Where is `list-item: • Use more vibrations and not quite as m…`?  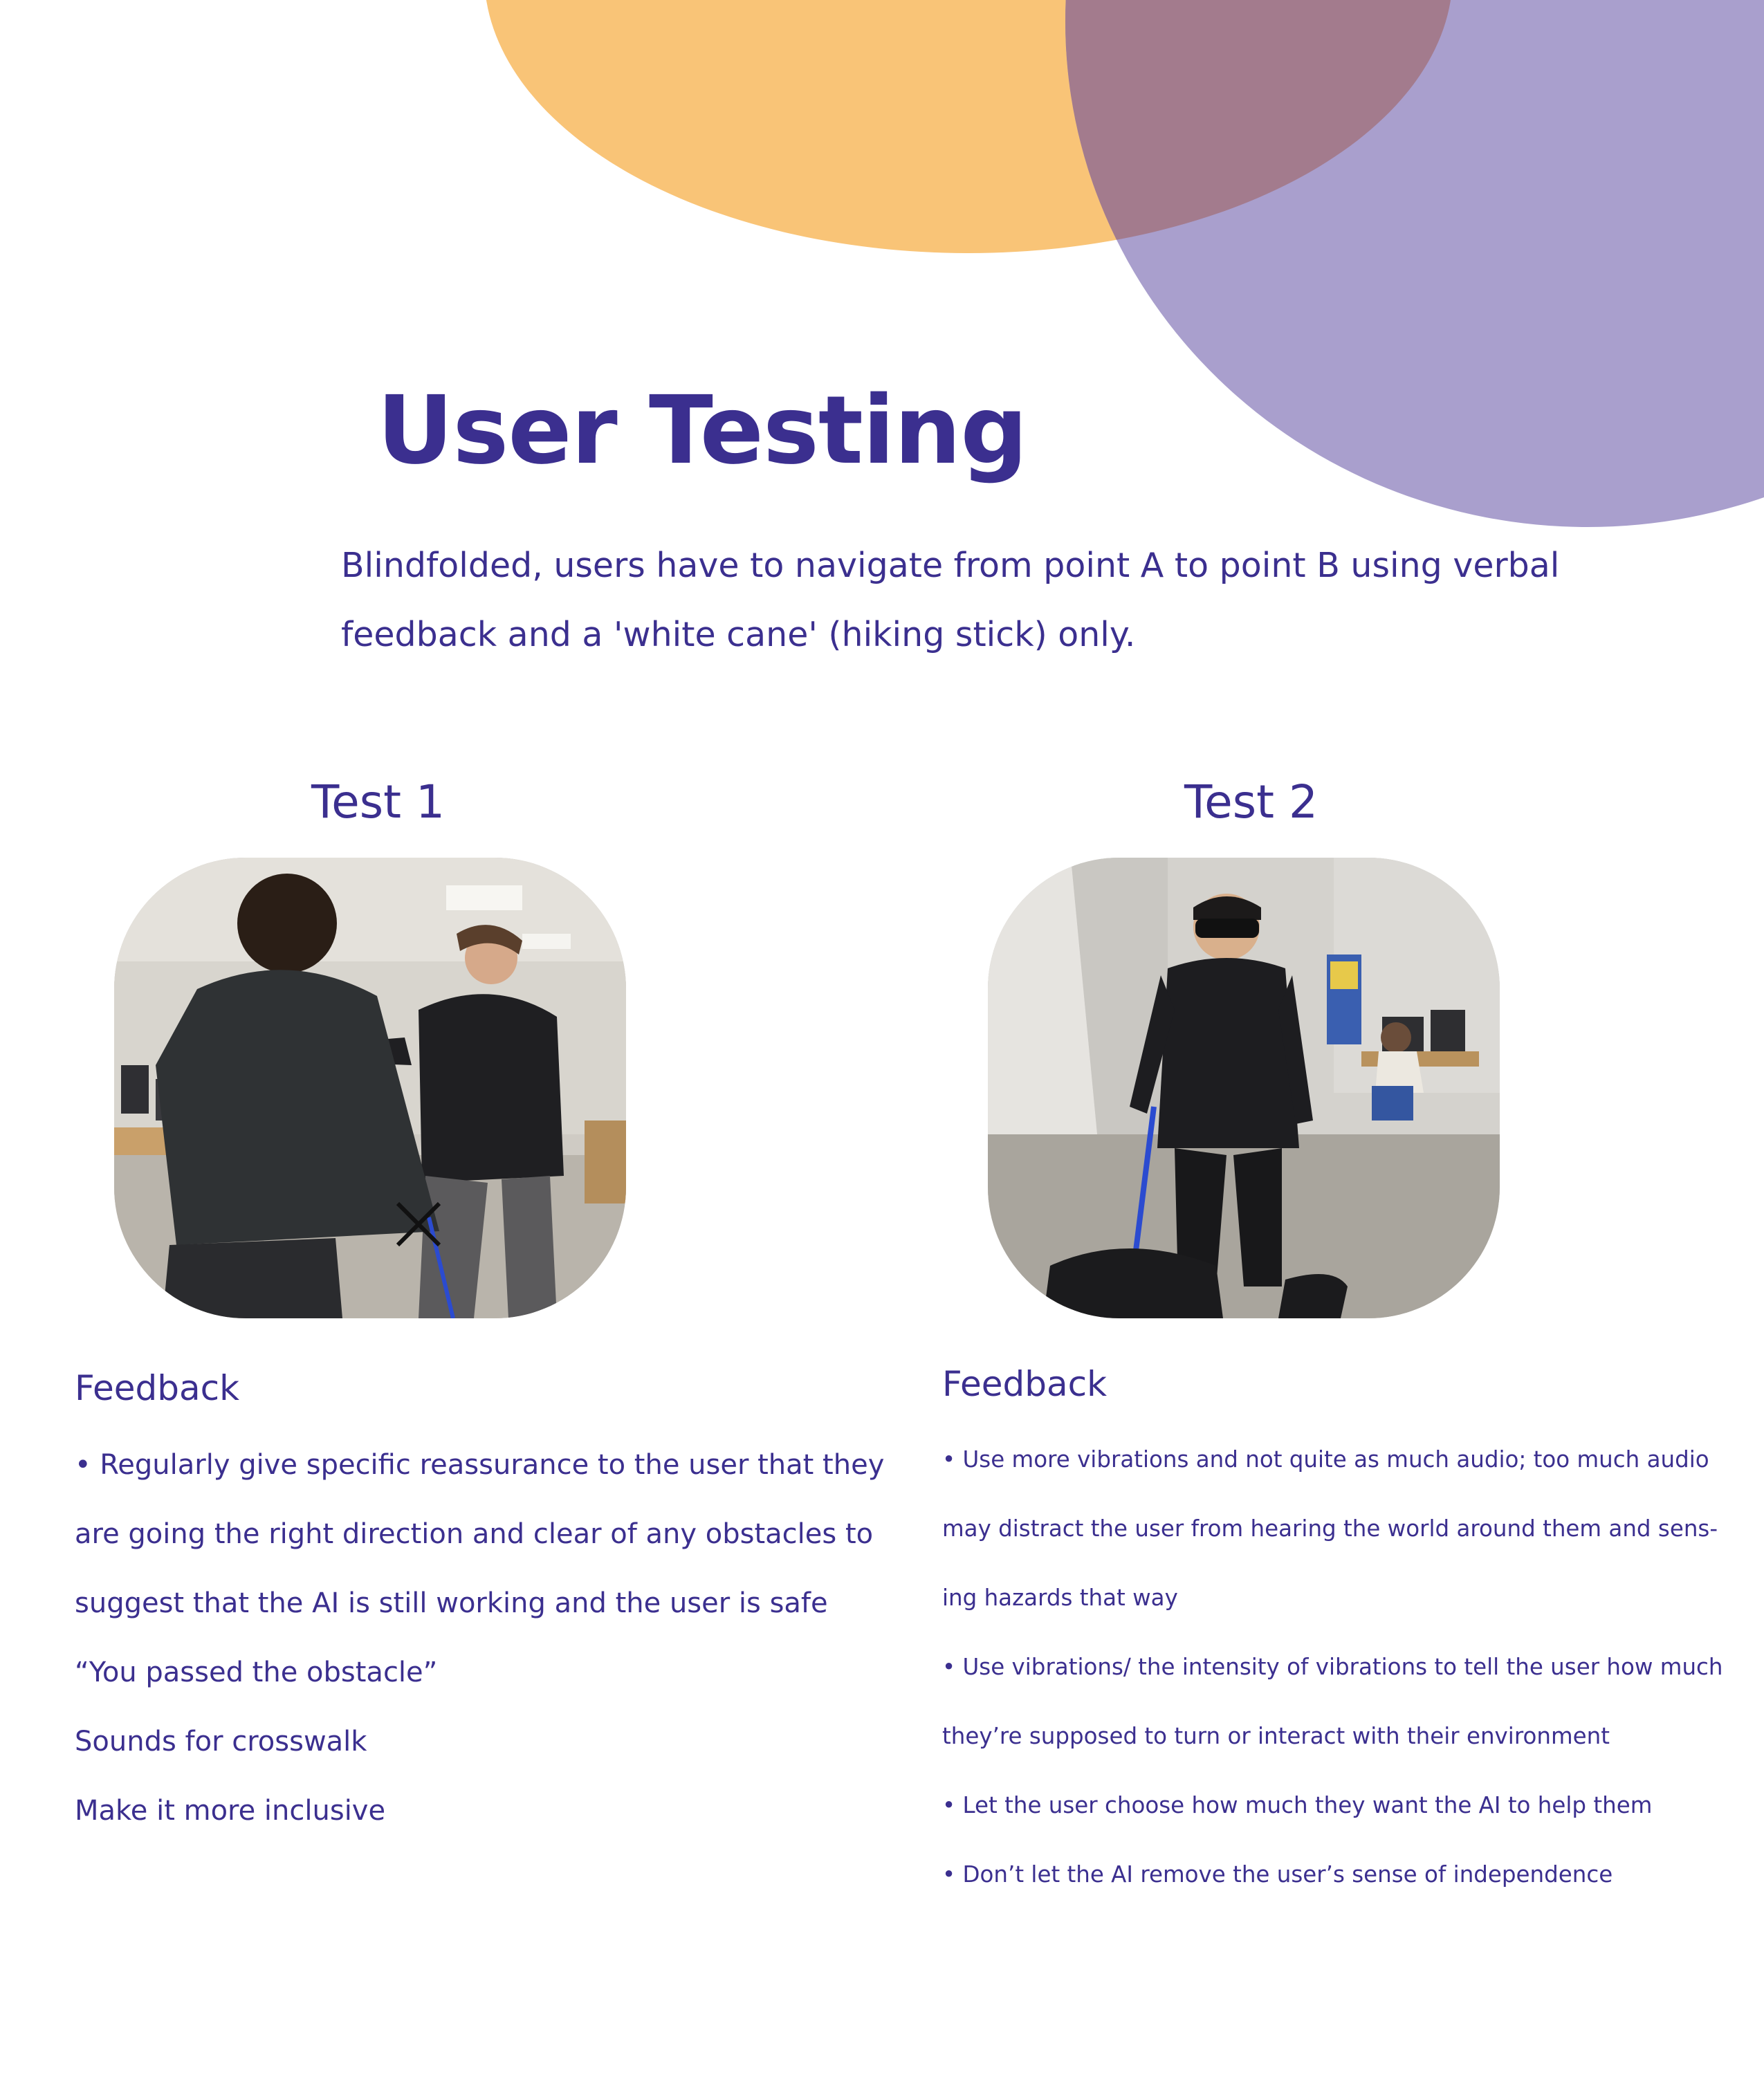 list-item: • Use more vibrations and not quite as m… is located at coordinates (1330, 1528).